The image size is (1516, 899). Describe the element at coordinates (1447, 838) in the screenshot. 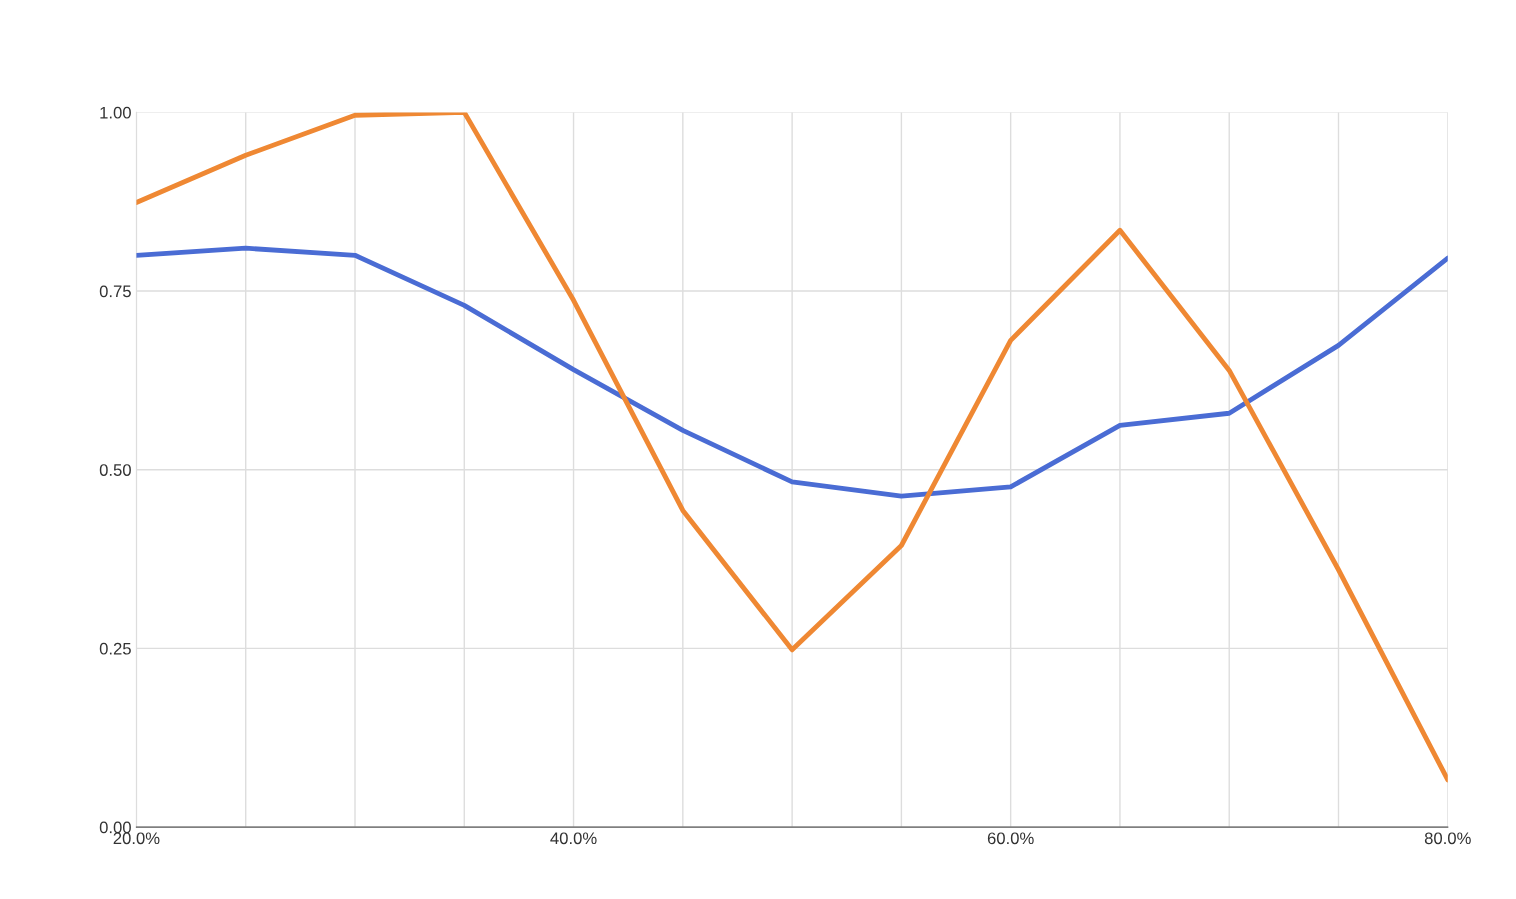

I see `x-tick-label: 80.0%` at that location.